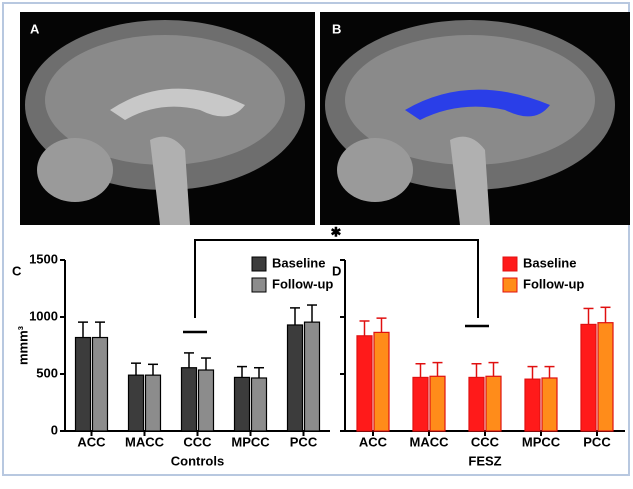  I want to click on panel-label: A, so click(35, 28).